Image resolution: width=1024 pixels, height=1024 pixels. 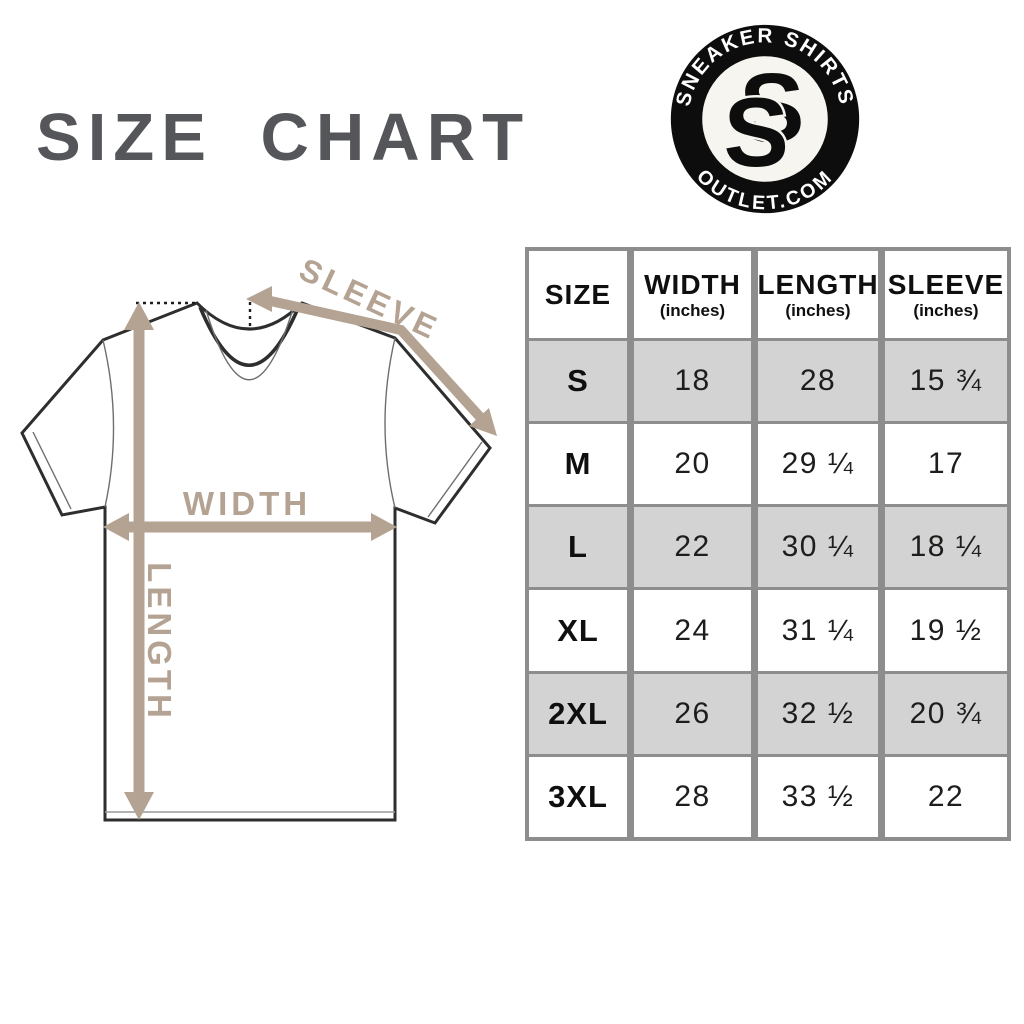 What do you see at coordinates (455, 479) in the screenshot?
I see `sleeve-hem-right` at bounding box center [455, 479].